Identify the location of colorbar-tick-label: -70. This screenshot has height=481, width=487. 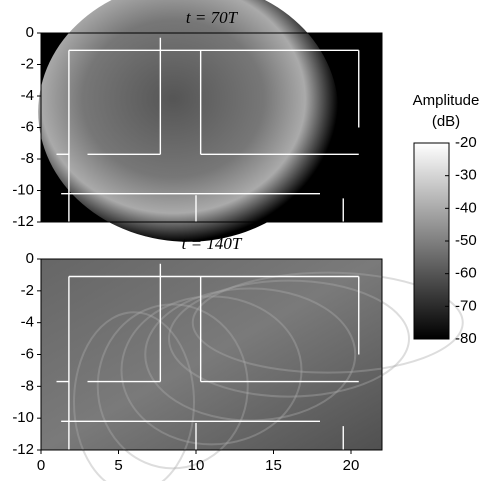
(466, 305).